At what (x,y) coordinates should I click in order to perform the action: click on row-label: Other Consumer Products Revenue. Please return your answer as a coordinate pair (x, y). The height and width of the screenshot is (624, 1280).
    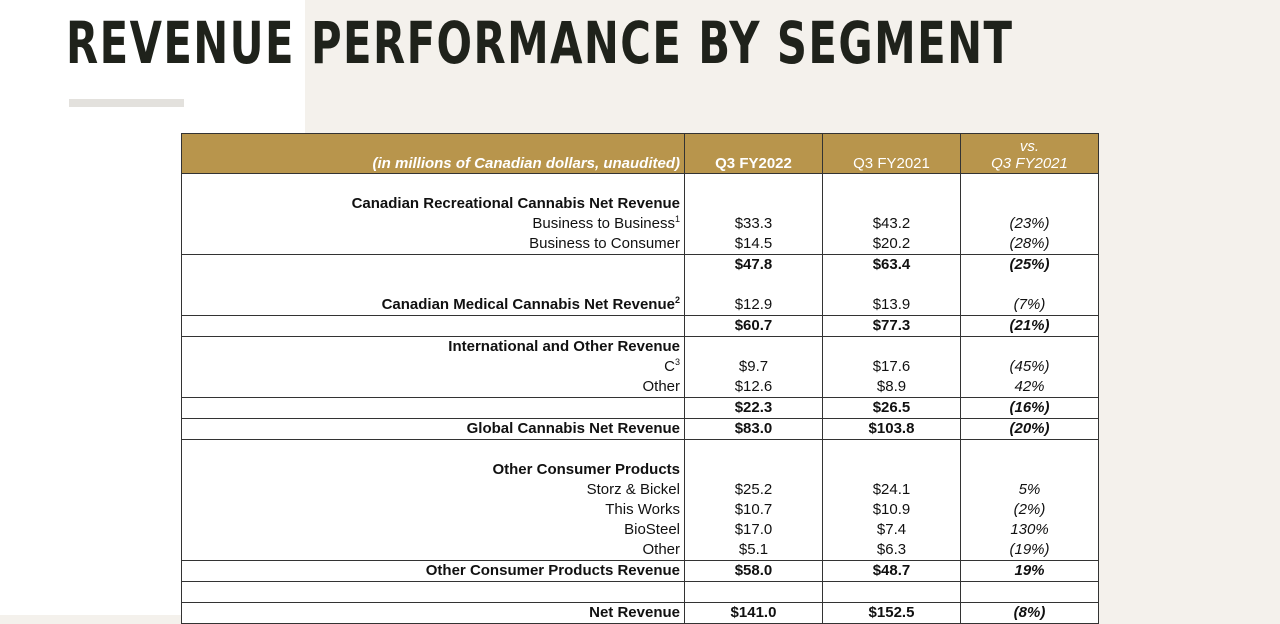
    Looking at the image, I should click on (433, 571).